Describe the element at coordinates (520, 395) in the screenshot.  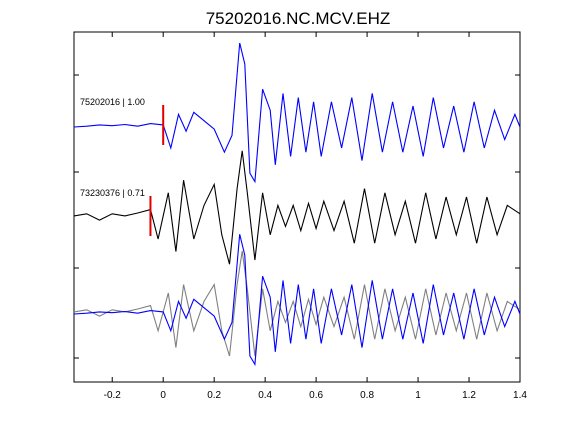
I see `x-tick-label: 1.4` at that location.